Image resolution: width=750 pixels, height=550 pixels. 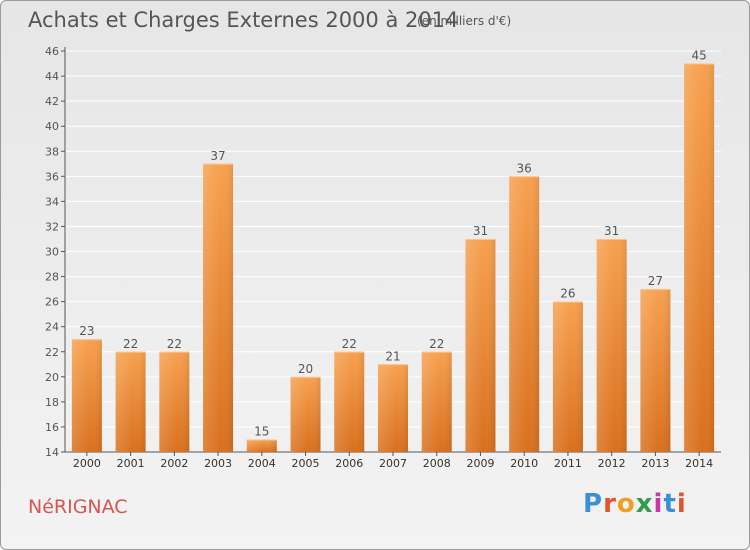 What do you see at coordinates (480, 463) in the screenshot?
I see `x-tick-label: 2009` at bounding box center [480, 463].